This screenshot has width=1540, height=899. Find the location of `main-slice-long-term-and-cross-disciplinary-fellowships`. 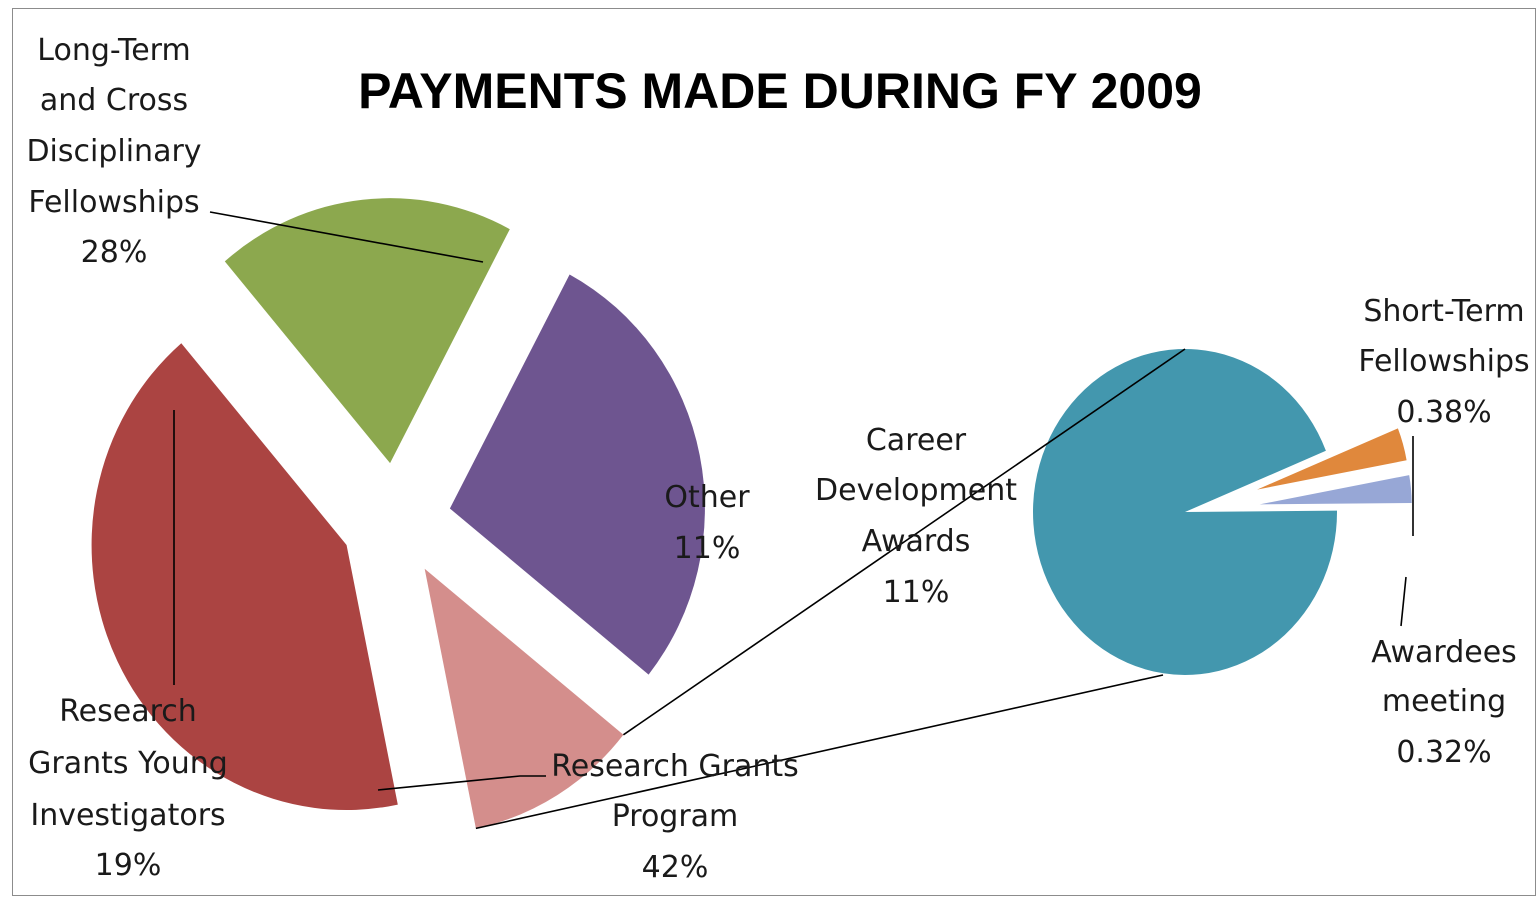

main-slice-long-term-and-cross-disciplinary-fellowships is located at coordinates (577, 474).